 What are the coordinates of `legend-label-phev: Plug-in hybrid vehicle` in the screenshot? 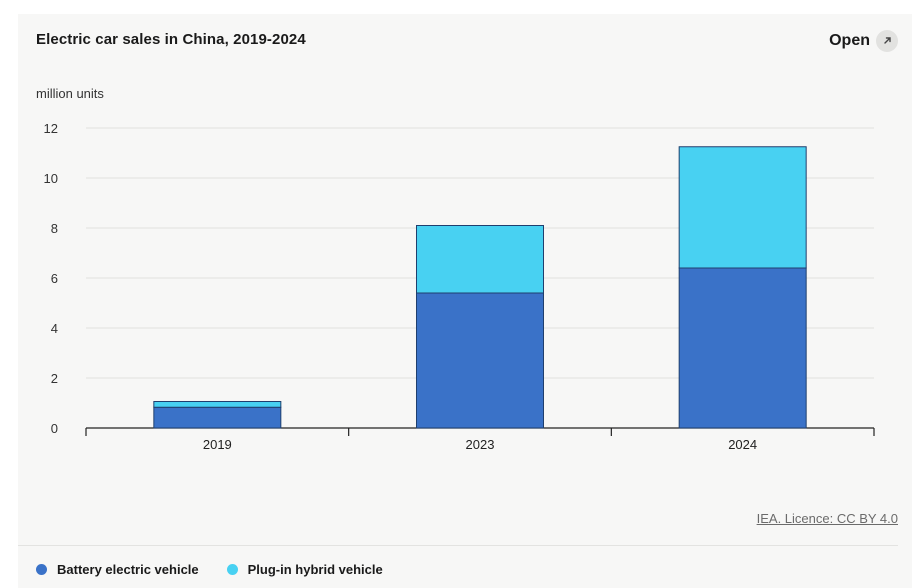 It's located at (315, 569).